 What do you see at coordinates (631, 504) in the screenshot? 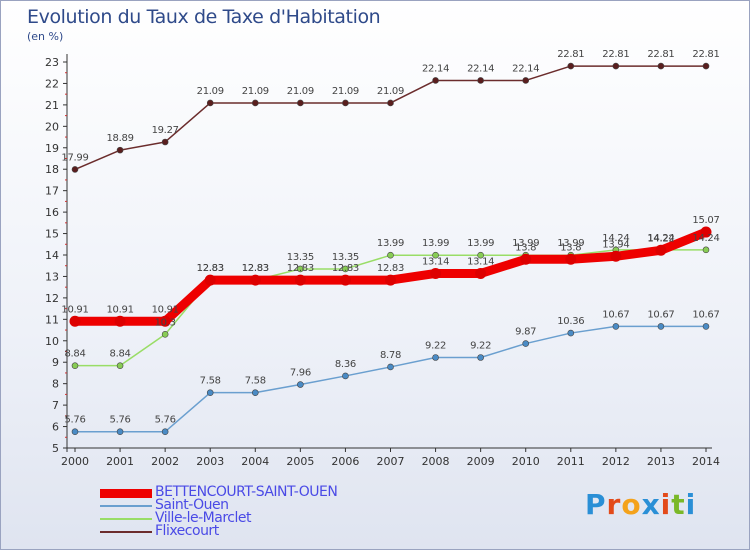
I see `logo-letter: o` at bounding box center [631, 504].